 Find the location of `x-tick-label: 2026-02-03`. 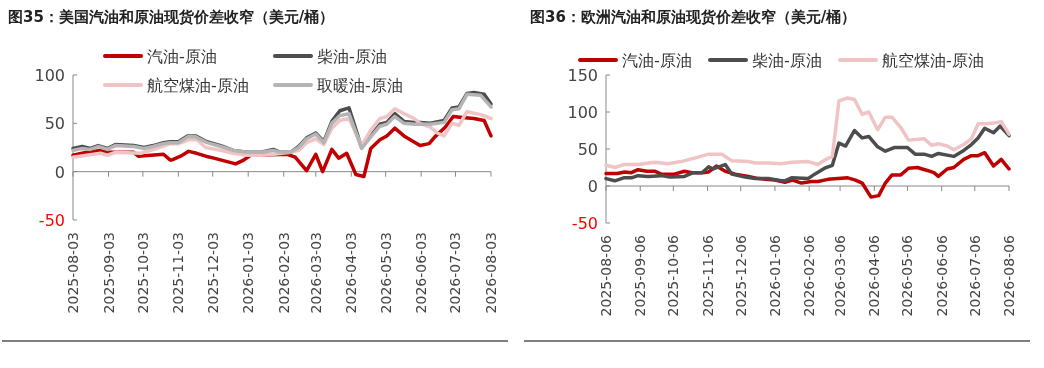

x-tick-label: 2026-02-03 is located at coordinates (283, 273).